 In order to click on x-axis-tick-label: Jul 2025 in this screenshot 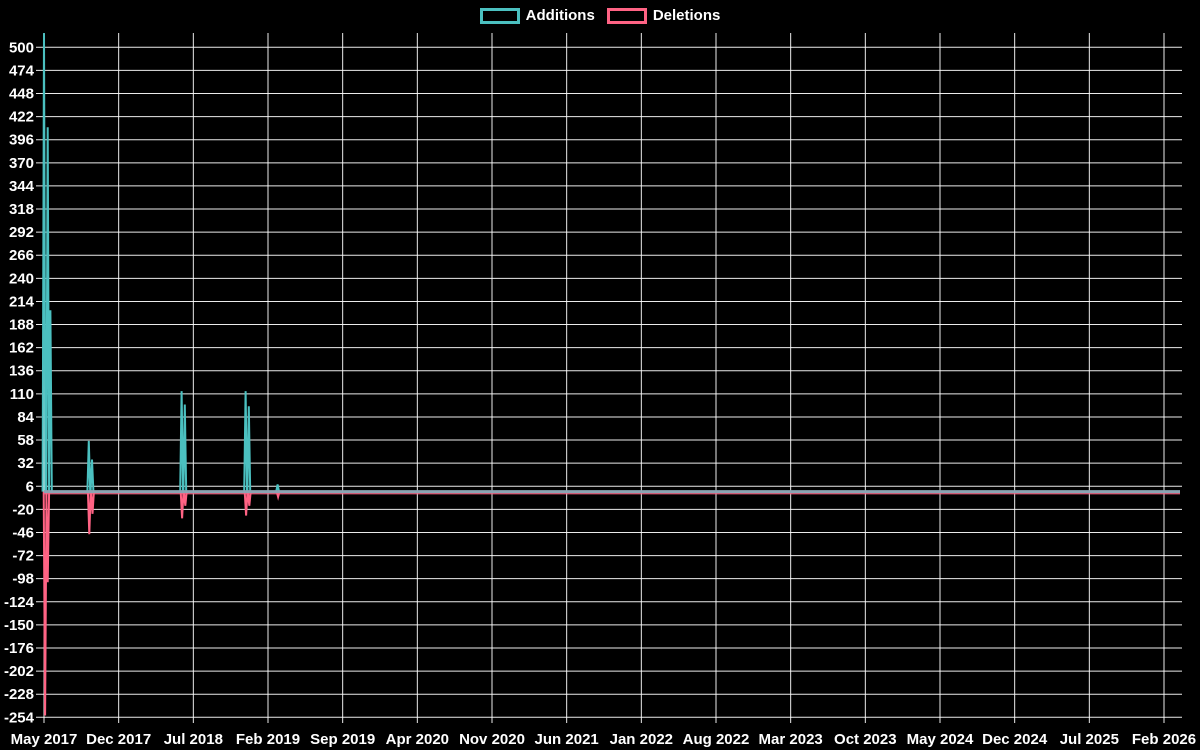, I will do `click(1089, 739)`.